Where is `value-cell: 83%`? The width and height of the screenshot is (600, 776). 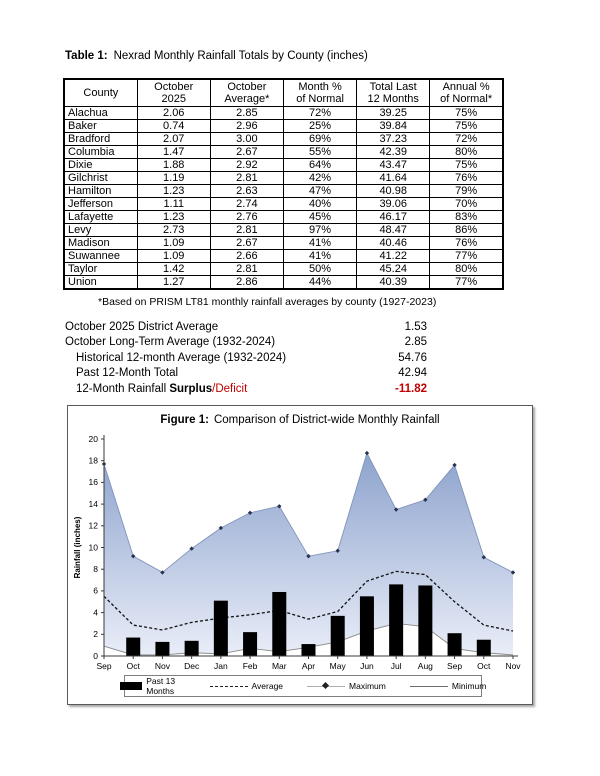 value-cell: 83% is located at coordinates (466, 217).